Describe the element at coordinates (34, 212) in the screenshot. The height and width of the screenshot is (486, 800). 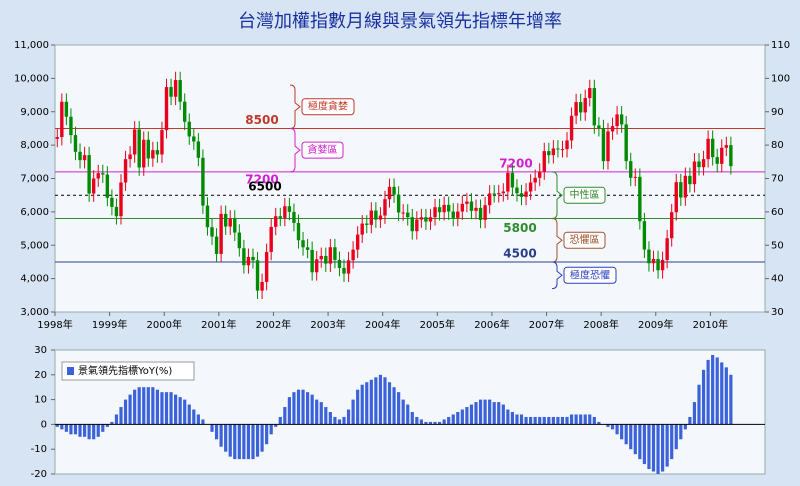
I see `y-tick-label: 6,000` at that location.